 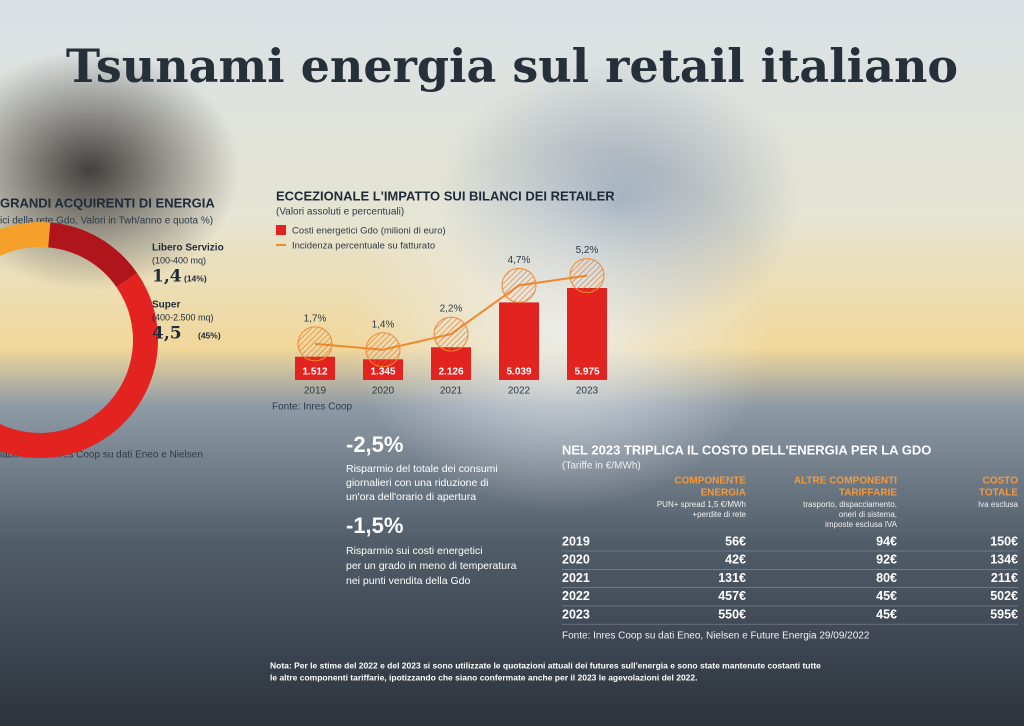 What do you see at coordinates (414, 551) in the screenshot?
I see `stat-text: Risparmio sui costi energetici` at bounding box center [414, 551].